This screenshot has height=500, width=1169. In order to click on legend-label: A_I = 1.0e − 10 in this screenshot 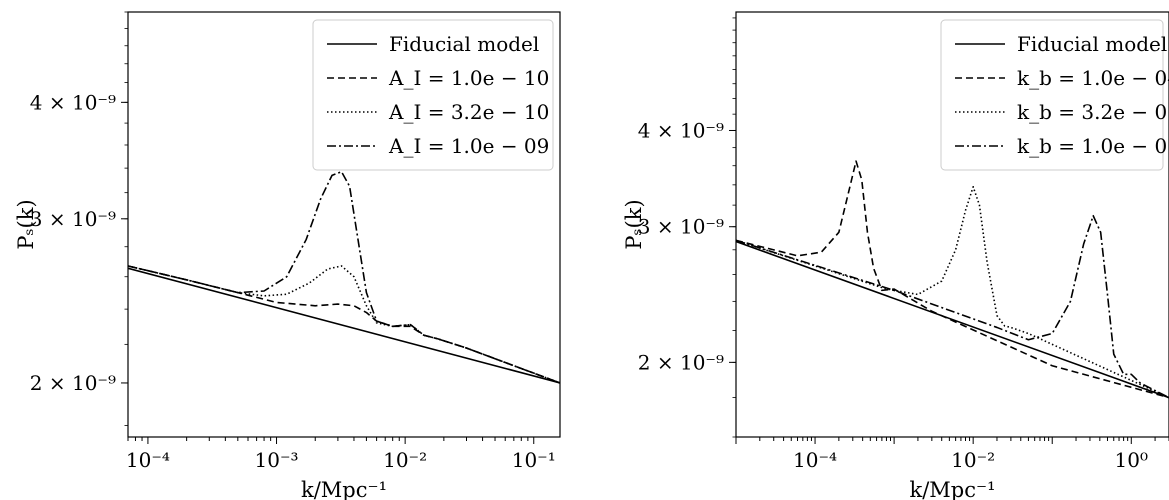, I will do `click(468, 78)`.